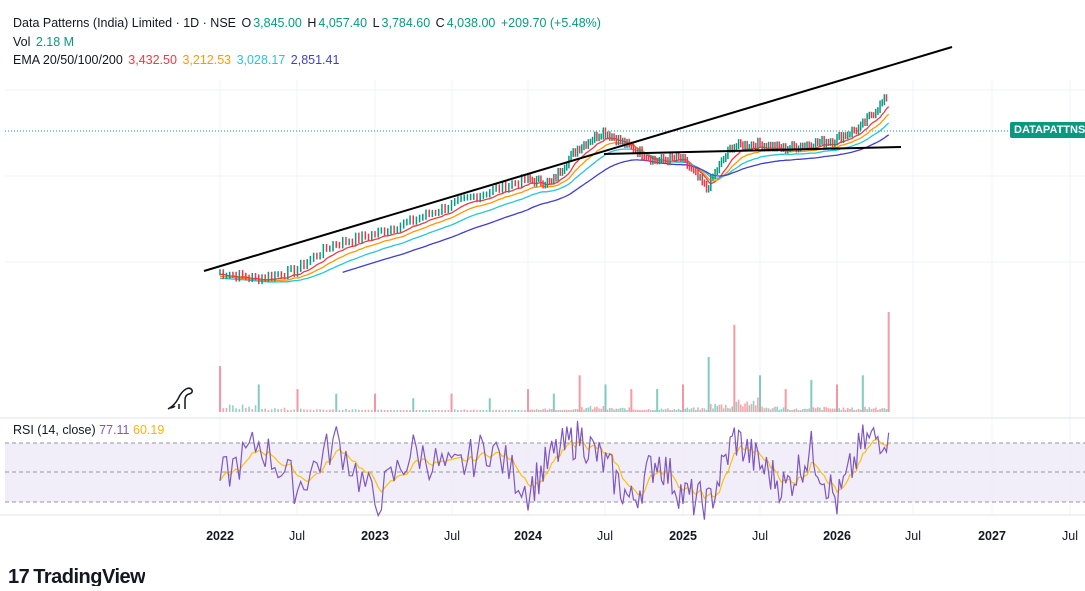 The image size is (1085, 591). What do you see at coordinates (837, 536) in the screenshot?
I see `x-axis-tick-label: 2026` at bounding box center [837, 536].